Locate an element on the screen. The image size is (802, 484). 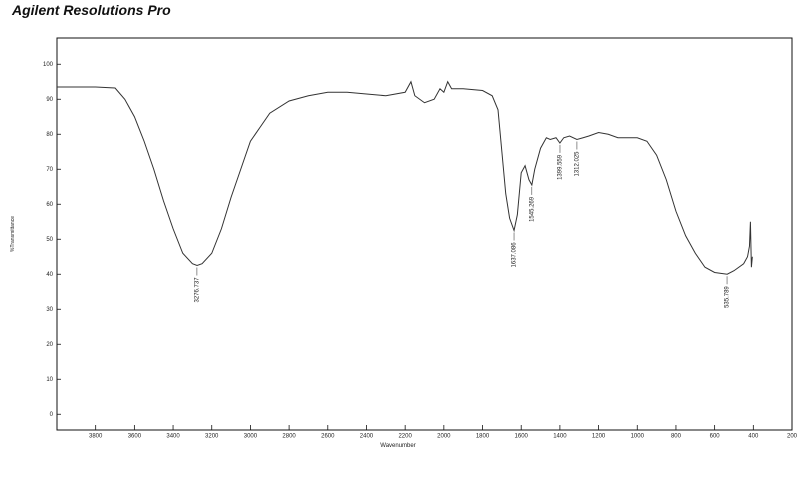
y-tick-label: 60 is located at coordinates (49, 205).